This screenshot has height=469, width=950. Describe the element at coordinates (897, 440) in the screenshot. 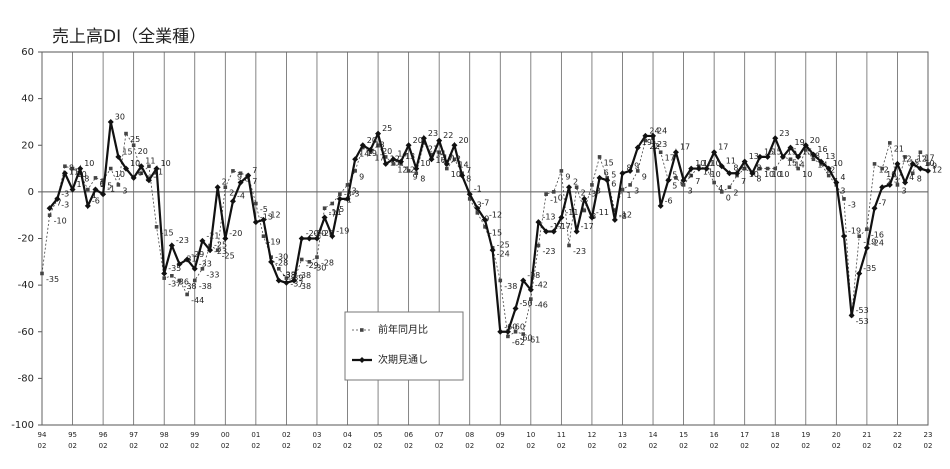

I see `x-tick-label: 22 02` at that location.